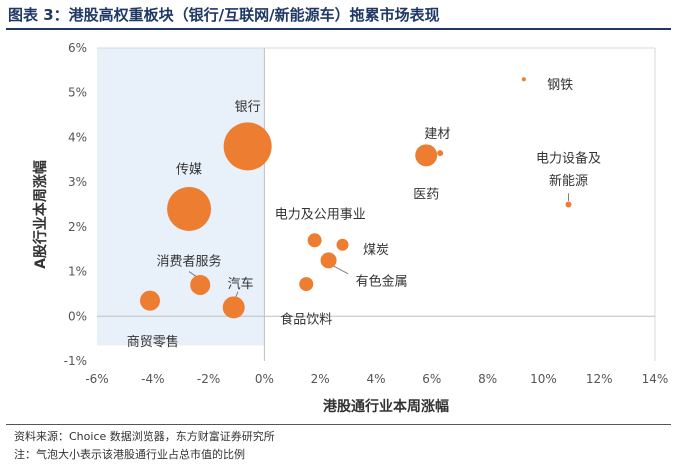 This screenshot has height=466, width=677. Describe the element at coordinates (77, 316) in the screenshot. I see `y-tick-label: 0%` at that location.